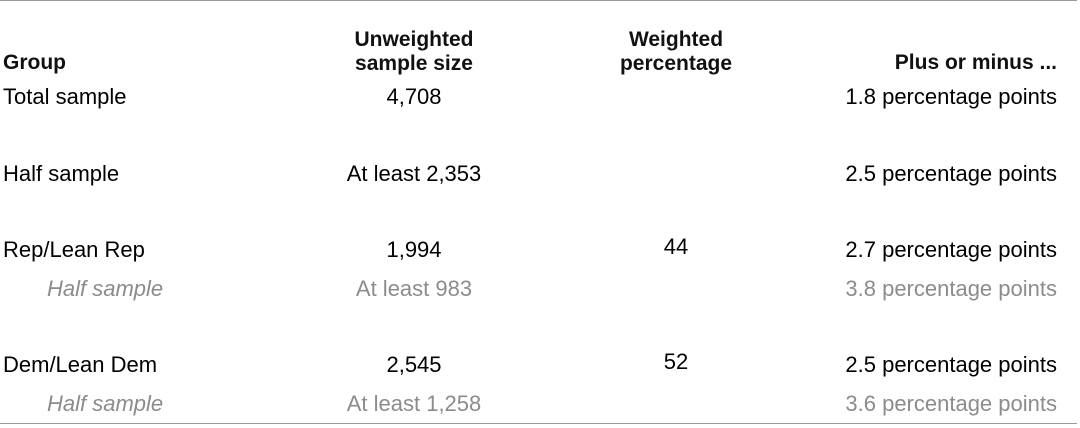 Image resolution: width=1080 pixels, height=428 pixels. I want to click on header-unweighted-line1: Unweighted, so click(414, 39).